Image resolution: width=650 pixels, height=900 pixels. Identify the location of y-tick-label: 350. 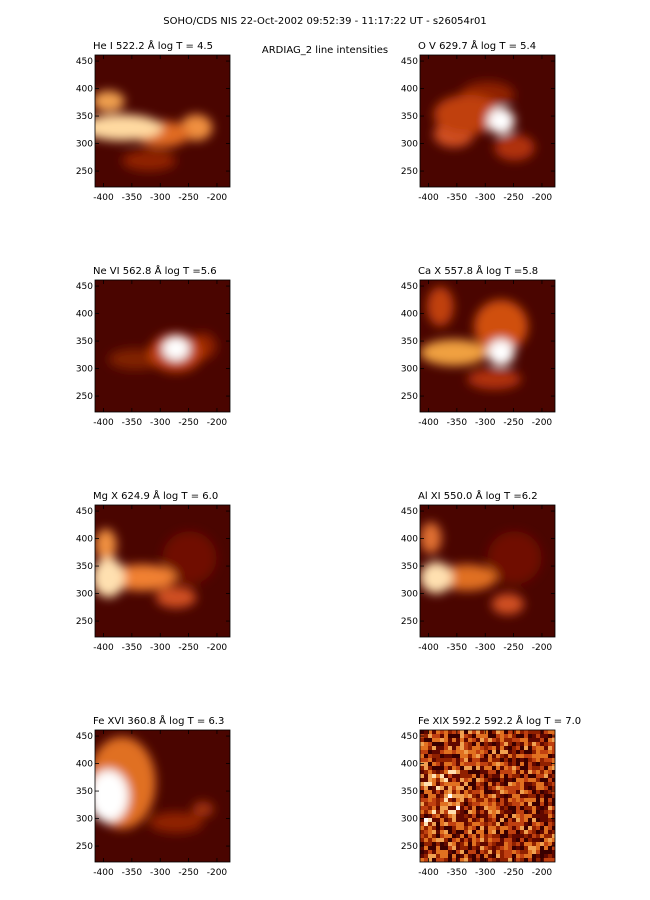
(409, 342).